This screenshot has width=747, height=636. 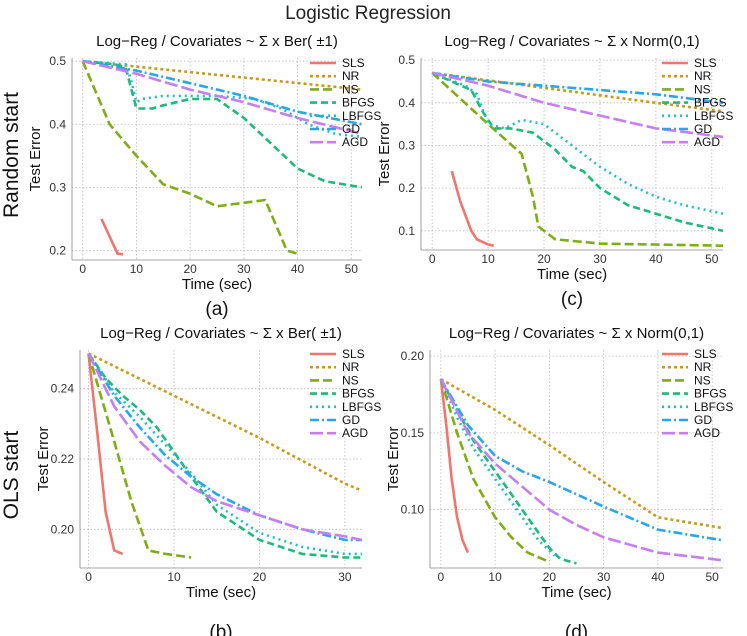 I want to click on figure-title: Logistic Regression, so click(x=368, y=13).